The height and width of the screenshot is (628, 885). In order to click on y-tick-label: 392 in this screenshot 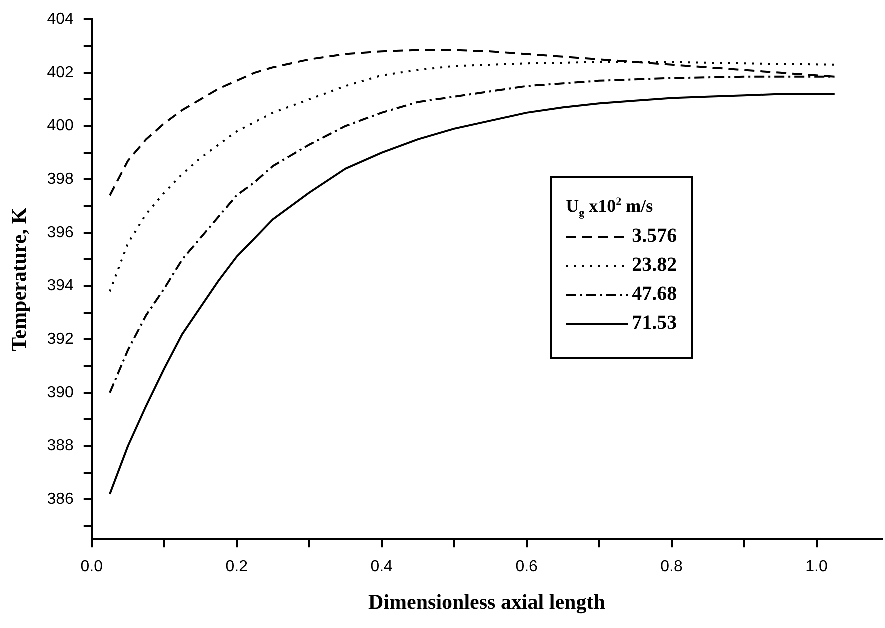, I will do `click(60, 339)`.